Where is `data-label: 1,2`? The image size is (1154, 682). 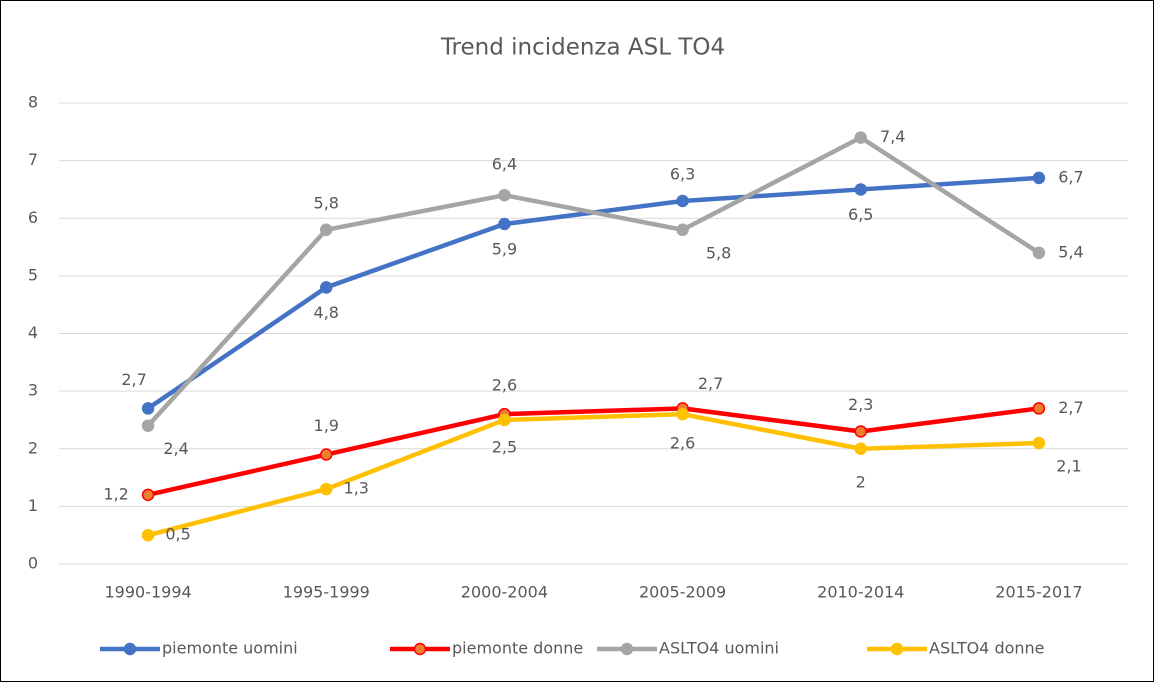
data-label: 1,2 is located at coordinates (115, 493).